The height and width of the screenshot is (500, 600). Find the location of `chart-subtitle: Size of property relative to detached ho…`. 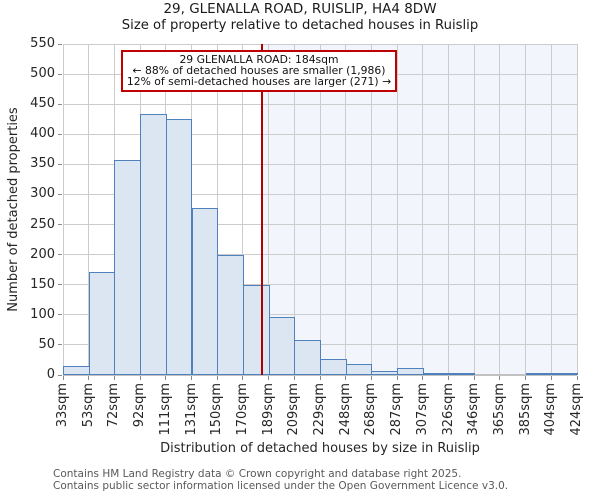

chart-subtitle: Size of property relative to detached ho… is located at coordinates (300, 25).